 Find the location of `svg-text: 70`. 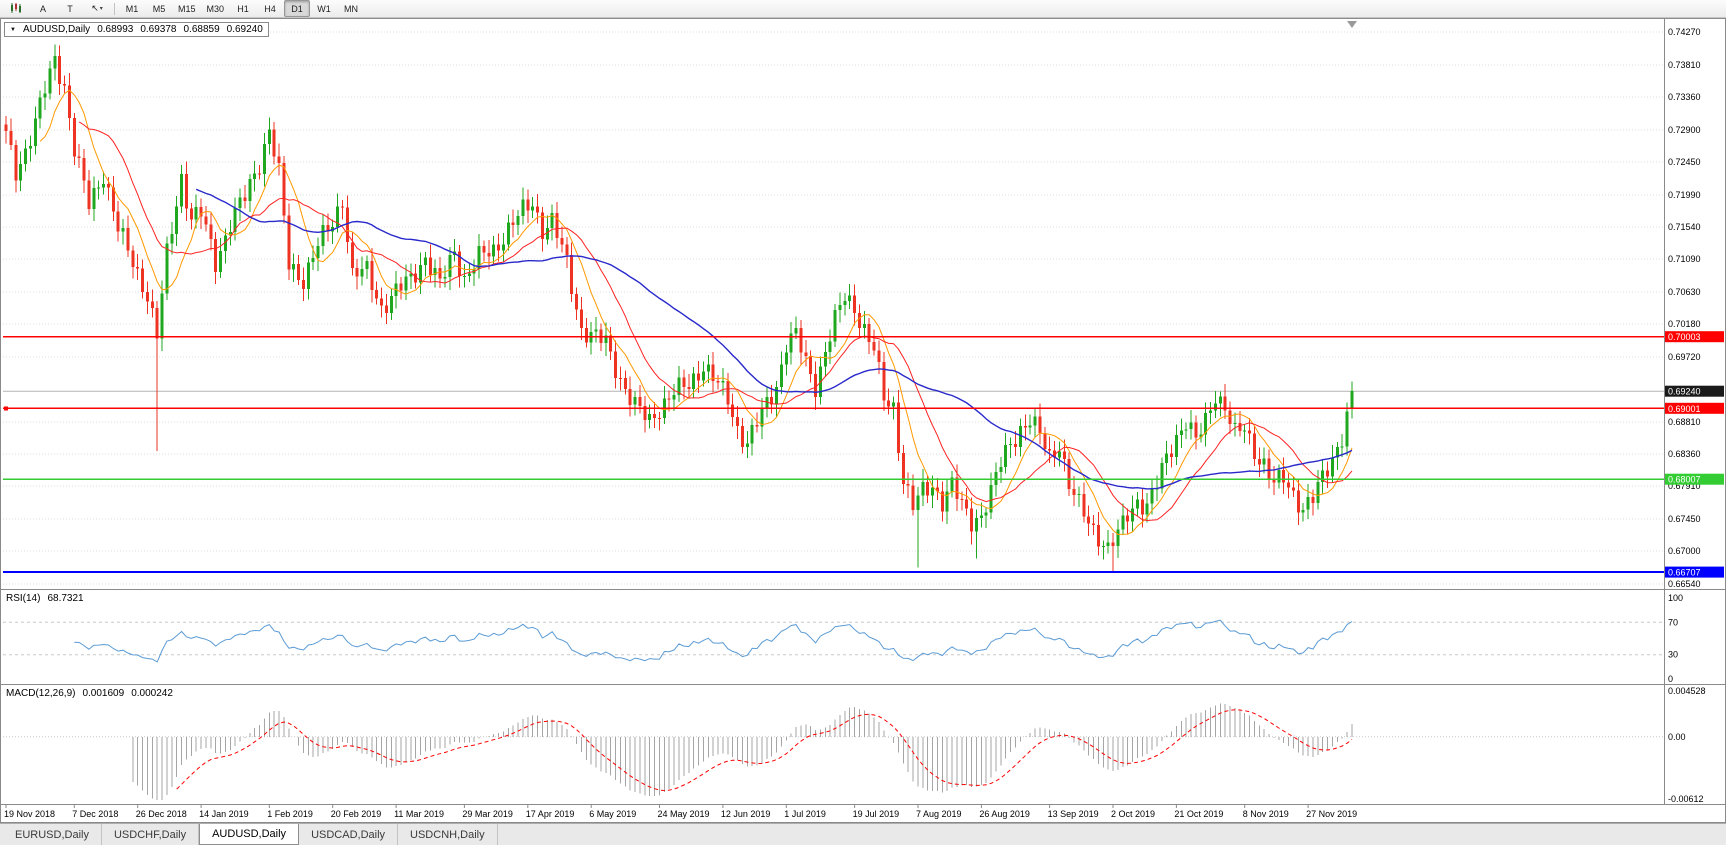

svg-text: 70 is located at coordinates (1673, 622).